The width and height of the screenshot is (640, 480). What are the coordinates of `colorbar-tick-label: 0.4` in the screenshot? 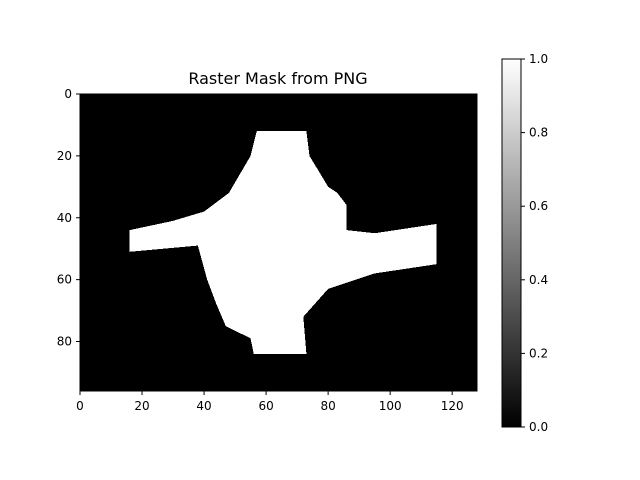 It's located at (538, 280).